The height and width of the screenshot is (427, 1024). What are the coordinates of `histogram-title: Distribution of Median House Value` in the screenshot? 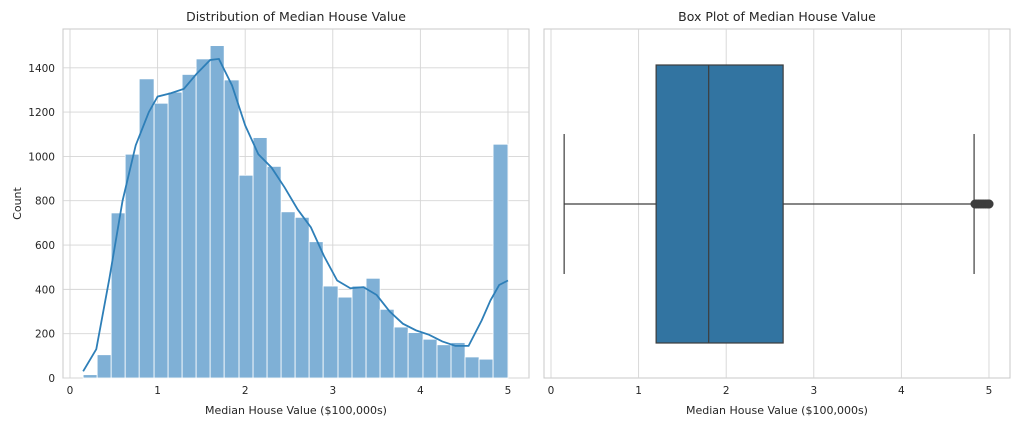 It's located at (296, 16).